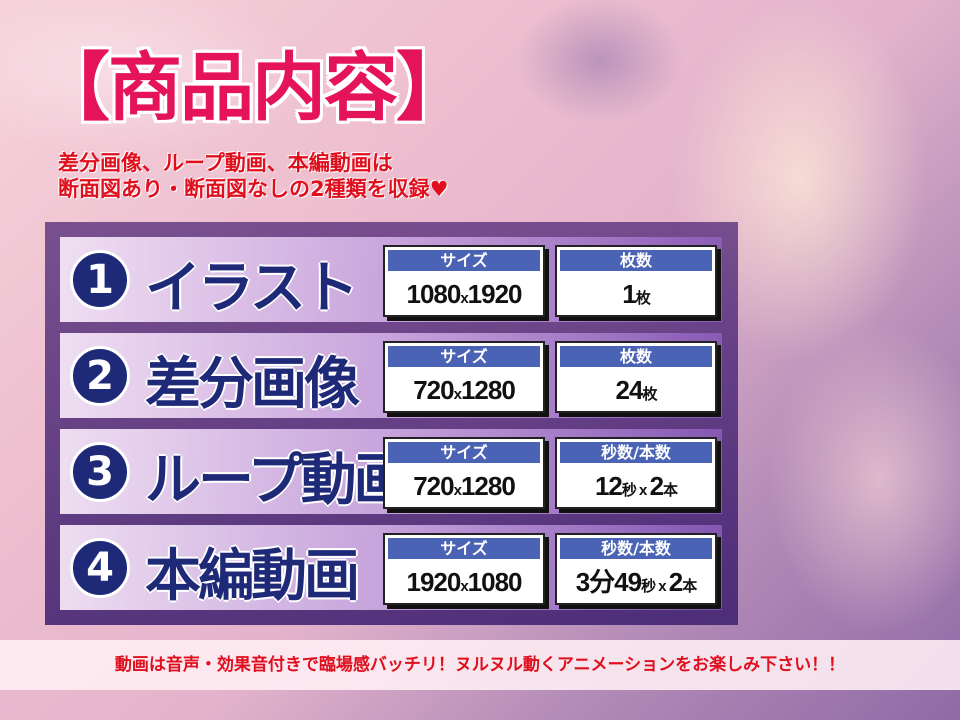 This screenshot has height=720, width=960. I want to click on value-main: 3分49, so click(608, 582).